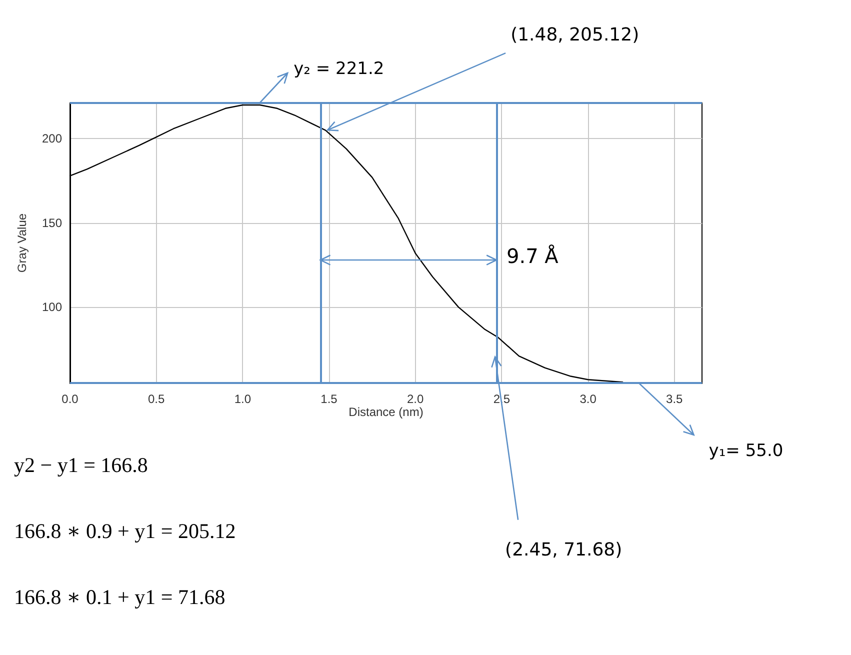  What do you see at coordinates (52, 307) in the screenshot?
I see `y-tick-label: 100` at bounding box center [52, 307].